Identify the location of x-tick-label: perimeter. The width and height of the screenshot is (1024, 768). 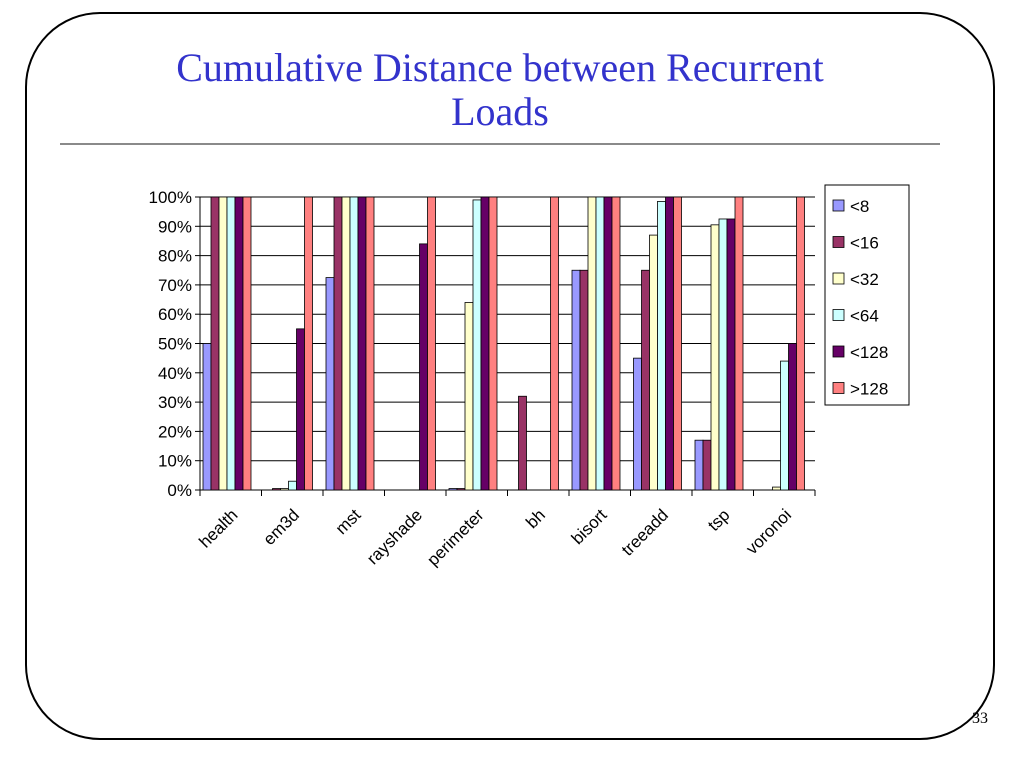
(455, 537).